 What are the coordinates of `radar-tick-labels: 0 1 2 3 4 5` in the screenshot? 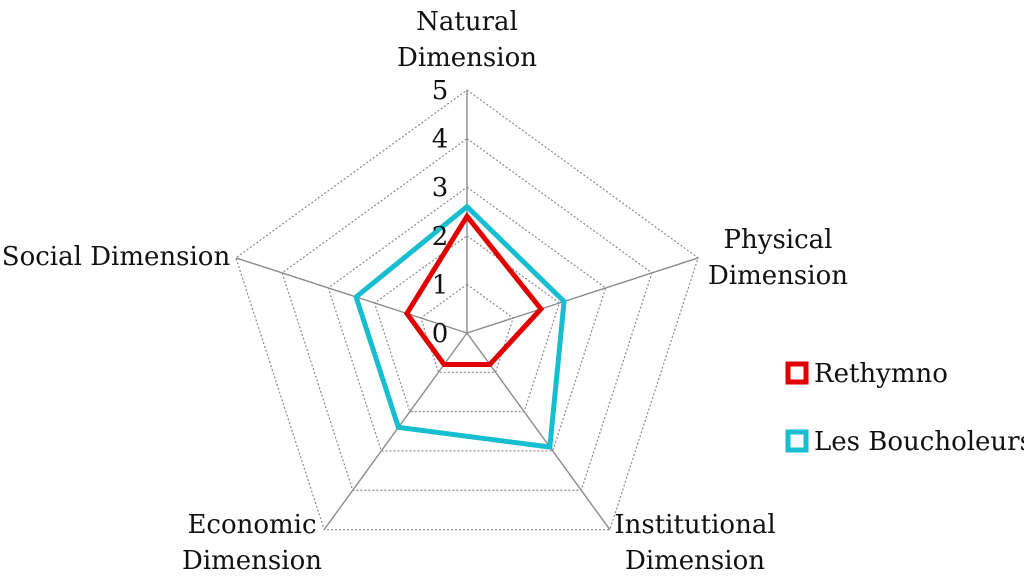 It's located at (440, 212).